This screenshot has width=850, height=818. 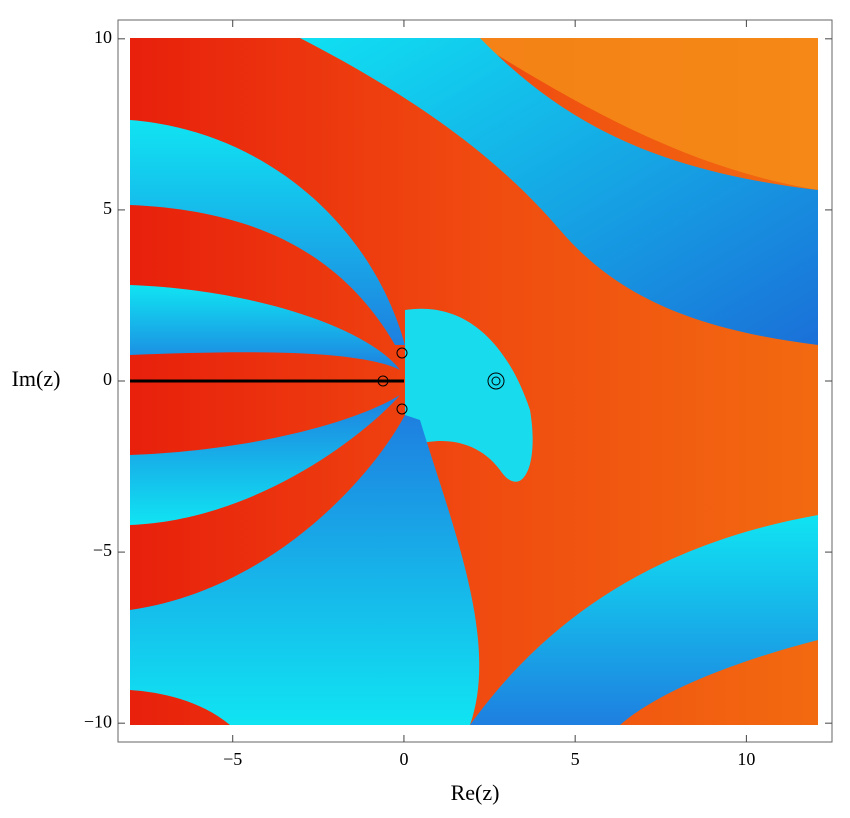 I want to click on singularities, so click(x=441, y=381).